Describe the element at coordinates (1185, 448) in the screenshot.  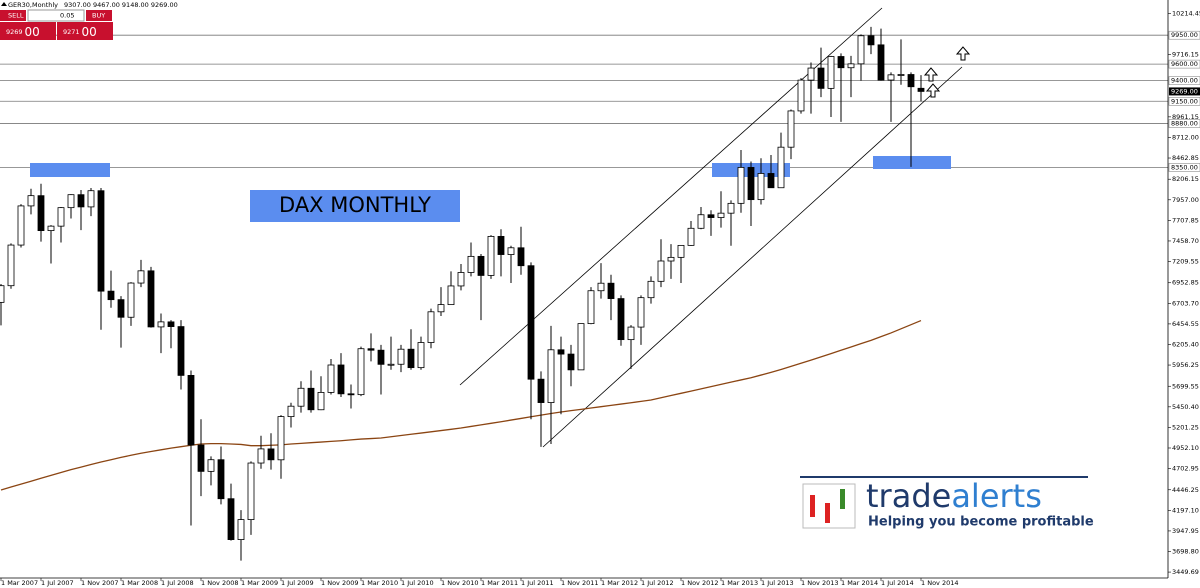
I see `y-tick-label: 4952.10` at that location.